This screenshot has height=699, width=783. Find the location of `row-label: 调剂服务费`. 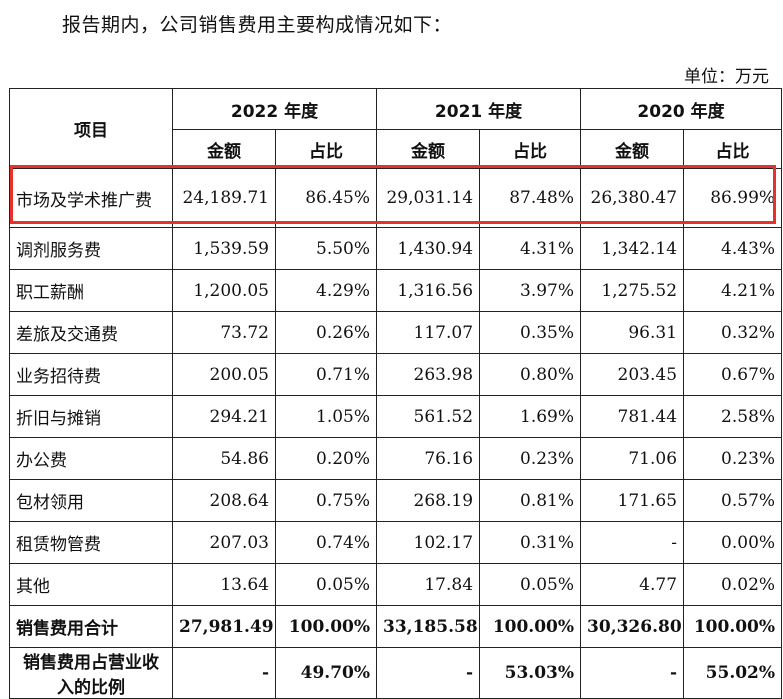

row-label: 调剂服务费 is located at coordinates (91, 248).